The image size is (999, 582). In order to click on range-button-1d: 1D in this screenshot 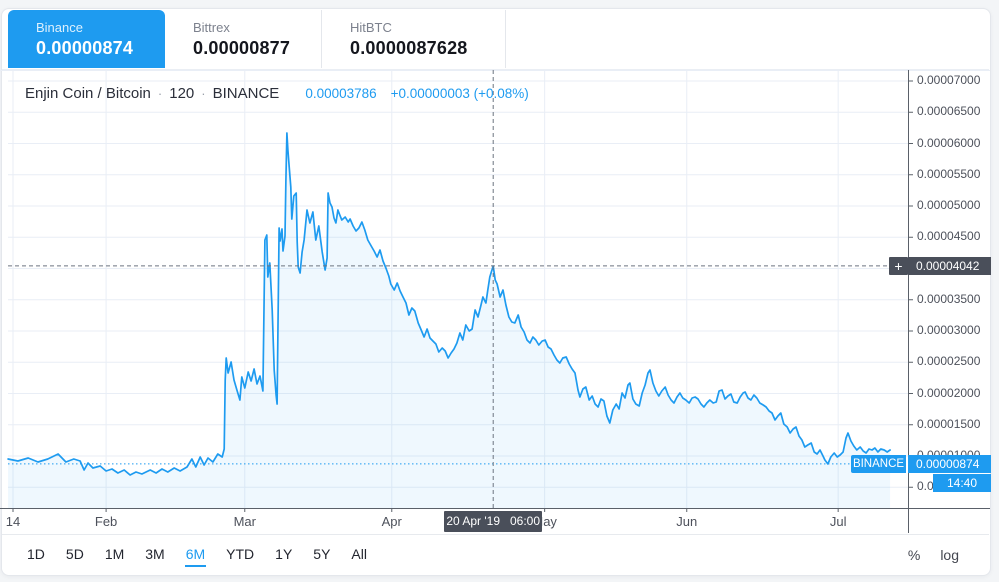, I will do `click(36, 554)`.